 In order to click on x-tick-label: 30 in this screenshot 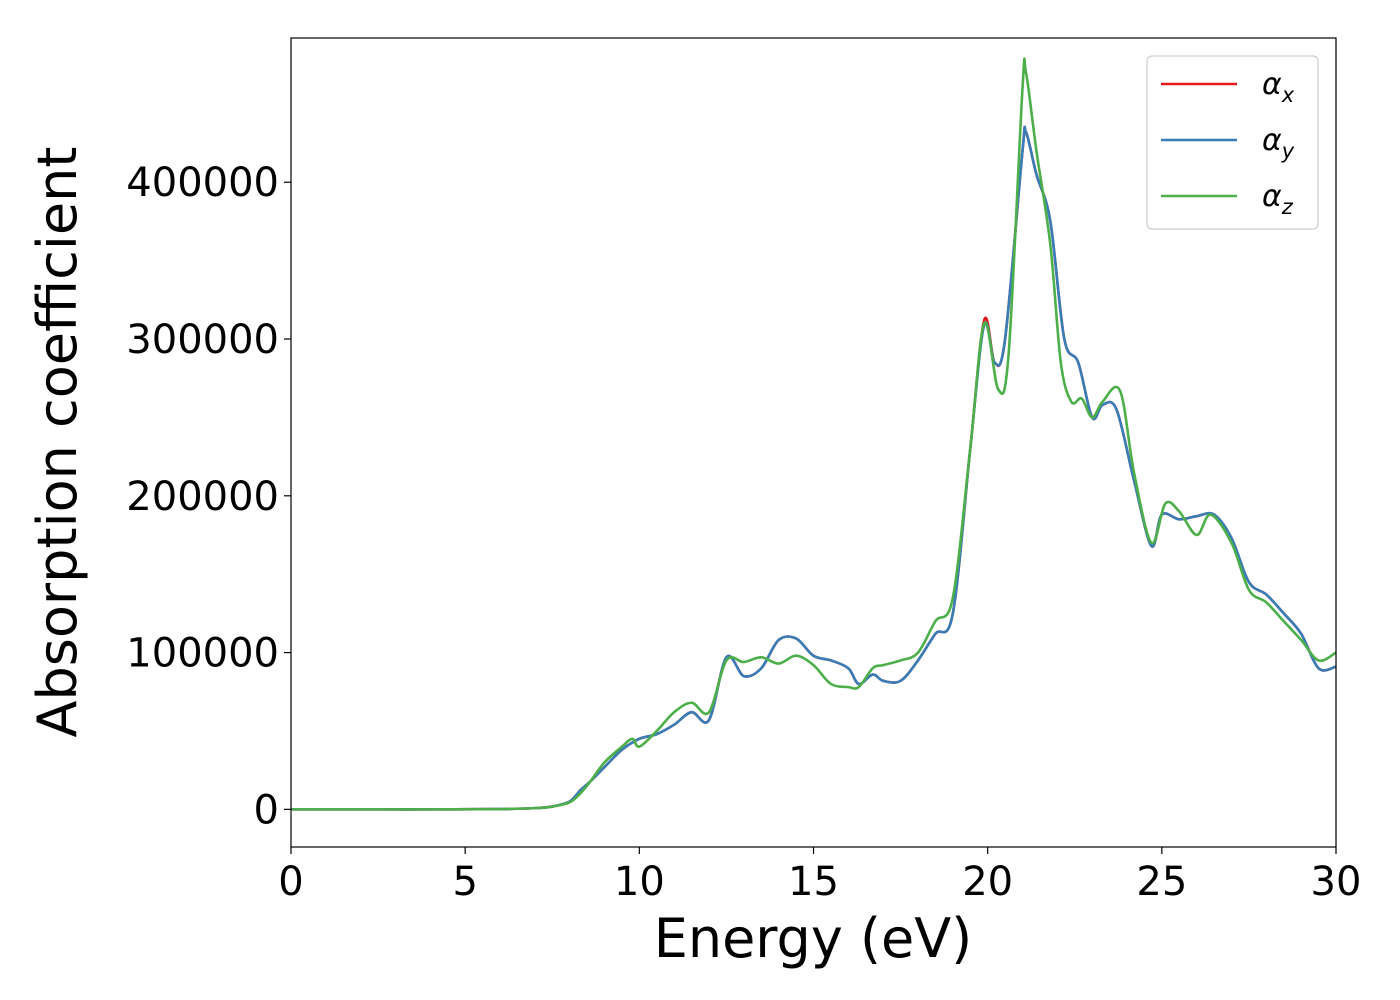, I will do `click(1336, 882)`.